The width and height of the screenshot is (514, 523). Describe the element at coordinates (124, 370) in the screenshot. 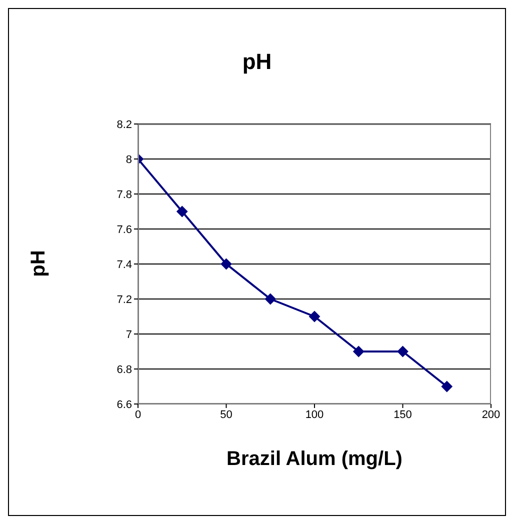

I see `y-tick-label: 6.8` at that location.